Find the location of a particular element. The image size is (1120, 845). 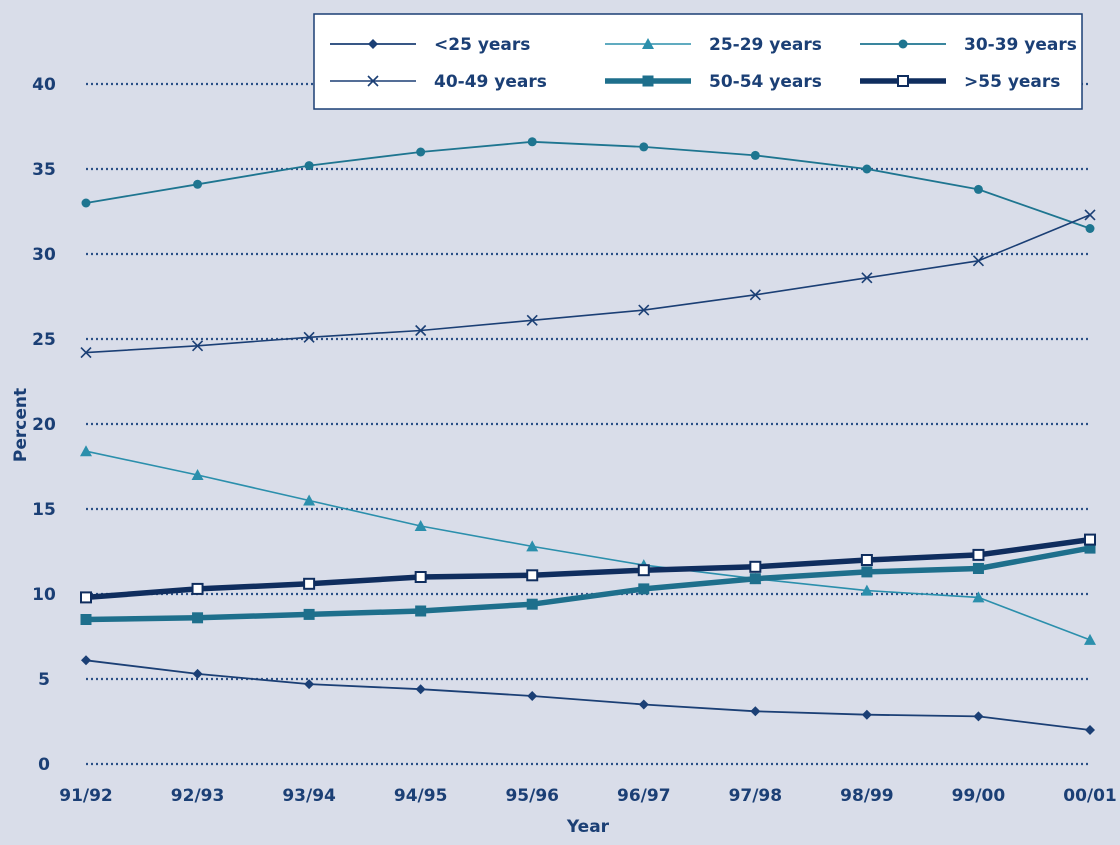

y-tick-label: 20 is located at coordinates (44, 425).